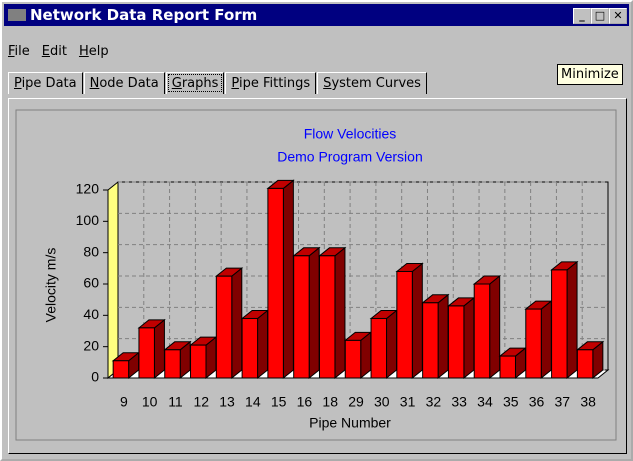  Describe the element at coordinates (350, 157) in the screenshot. I see `chart-subtitle: Demo Program Version` at that location.